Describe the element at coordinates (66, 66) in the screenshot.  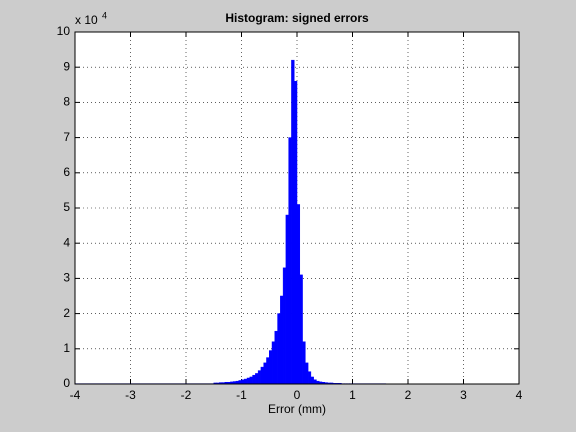
I see `y-tick-label: 9` at that location.